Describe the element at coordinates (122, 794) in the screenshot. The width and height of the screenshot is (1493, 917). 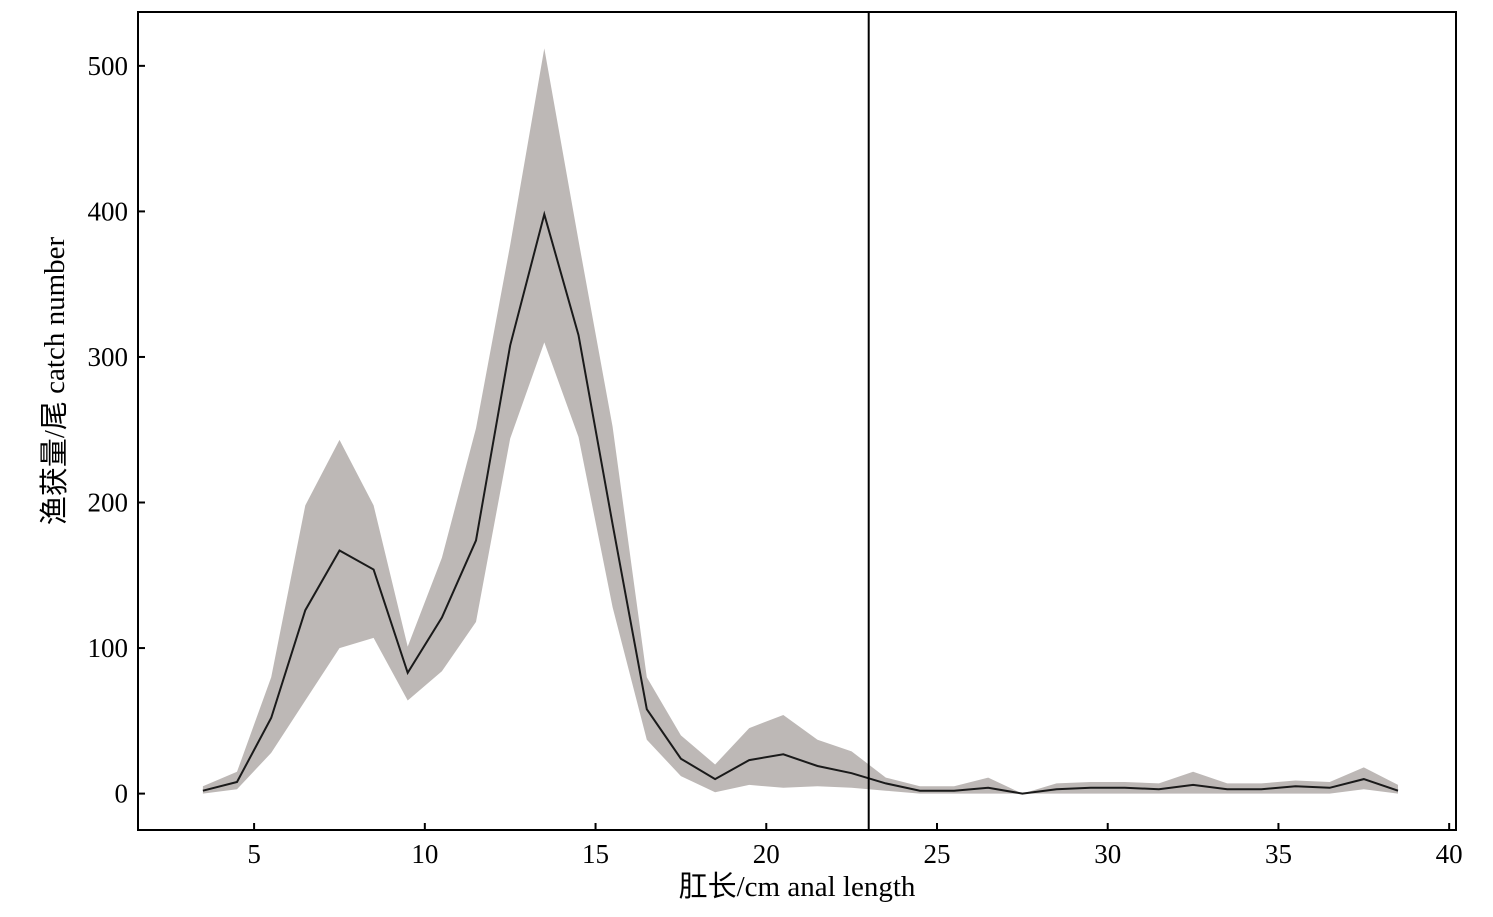
I see `y-tick-label: 0` at that location.